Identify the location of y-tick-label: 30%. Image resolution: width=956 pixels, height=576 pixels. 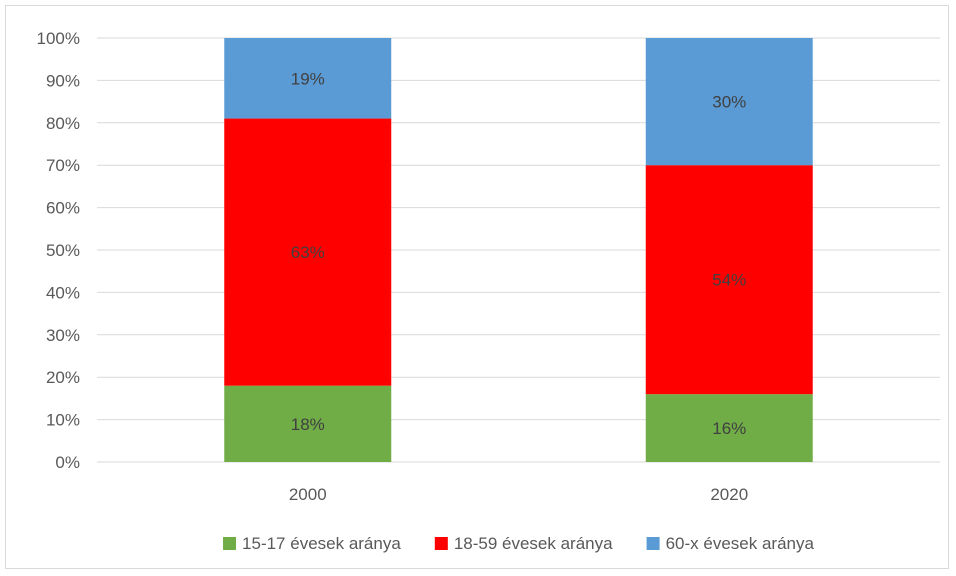
(63, 335).